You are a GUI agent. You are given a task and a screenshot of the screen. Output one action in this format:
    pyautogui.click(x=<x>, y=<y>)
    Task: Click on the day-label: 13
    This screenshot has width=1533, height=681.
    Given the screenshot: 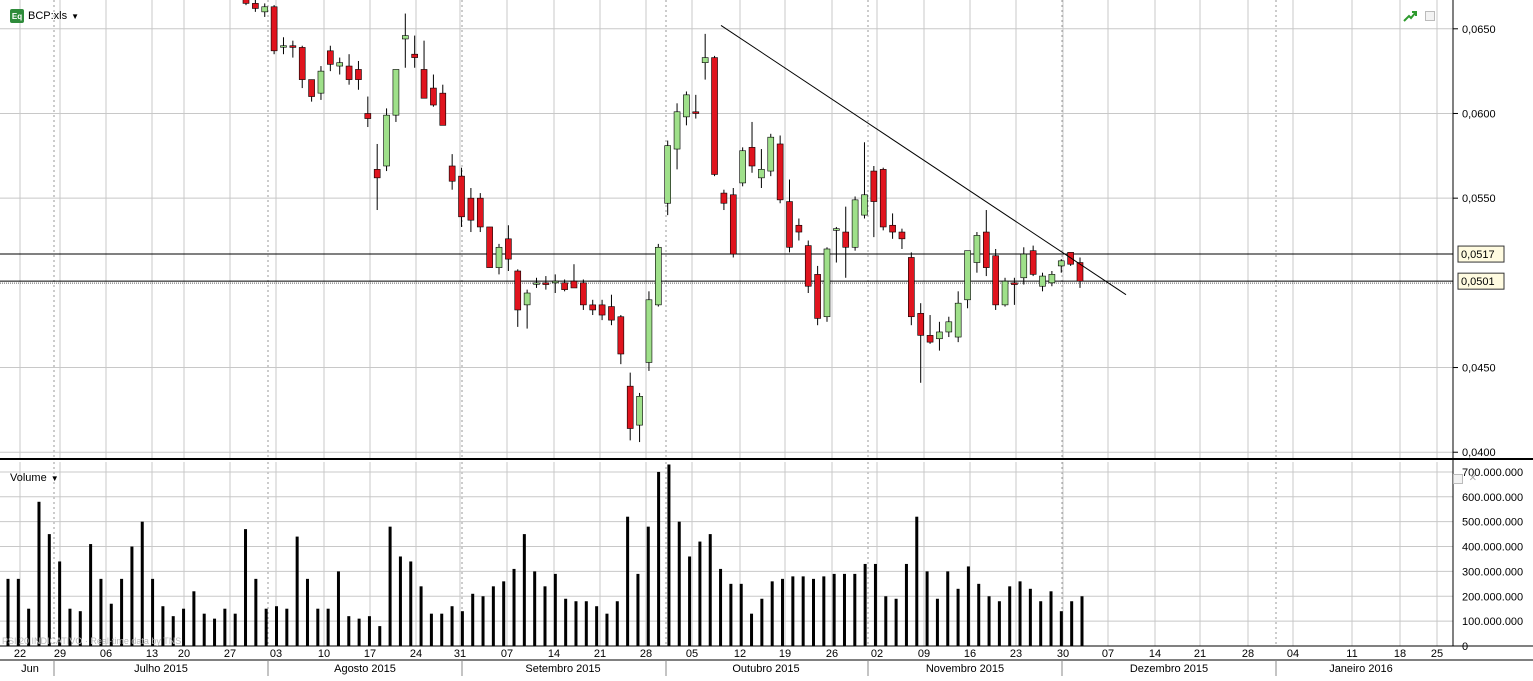 What is the action you would take?
    pyautogui.click(x=152, y=654)
    